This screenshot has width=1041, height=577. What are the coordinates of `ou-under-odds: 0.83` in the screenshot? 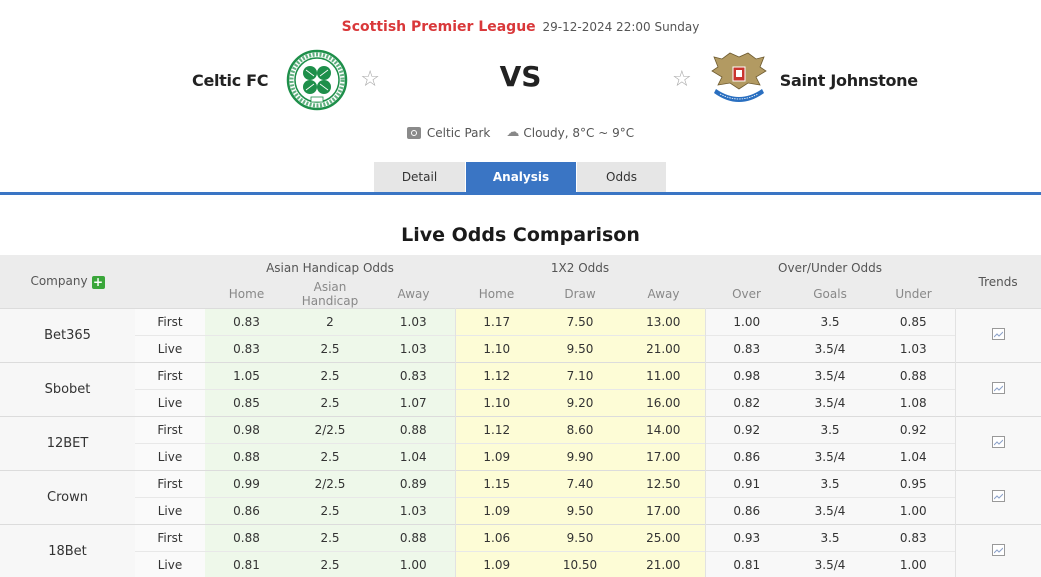 It's located at (914, 538).